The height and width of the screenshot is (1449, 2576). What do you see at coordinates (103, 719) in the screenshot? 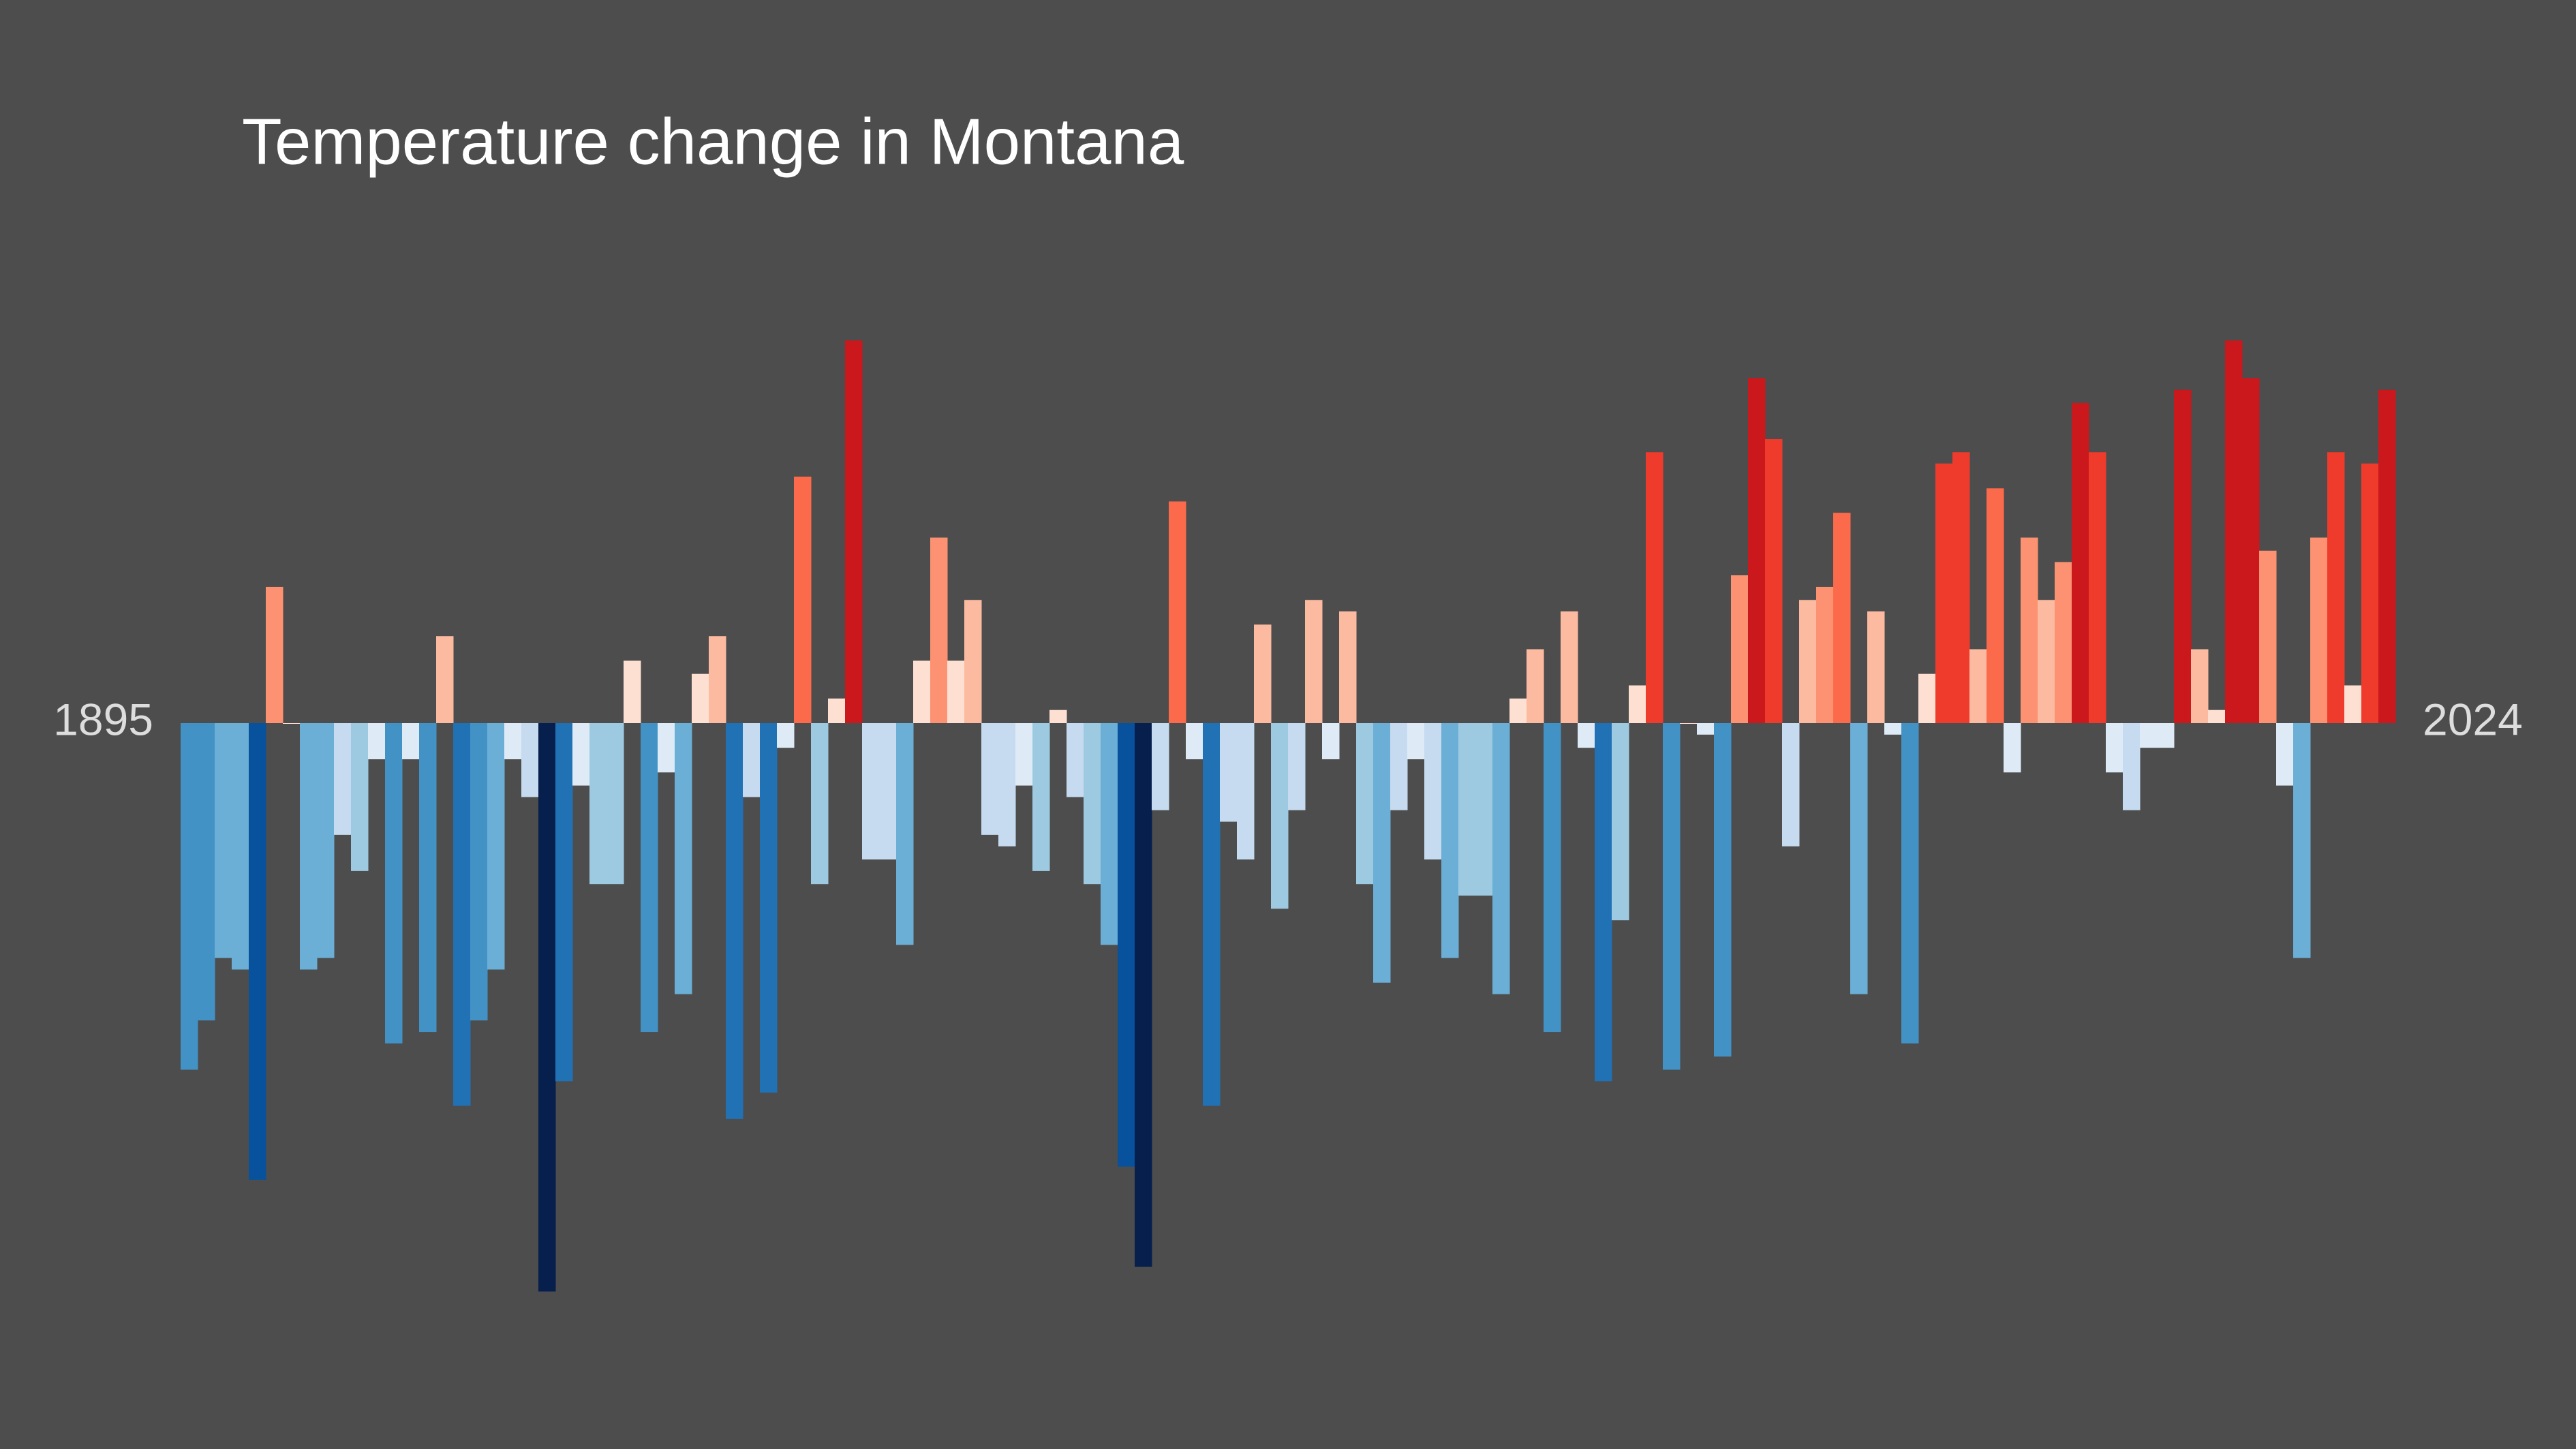
I see `year-label: 1895` at bounding box center [103, 719].